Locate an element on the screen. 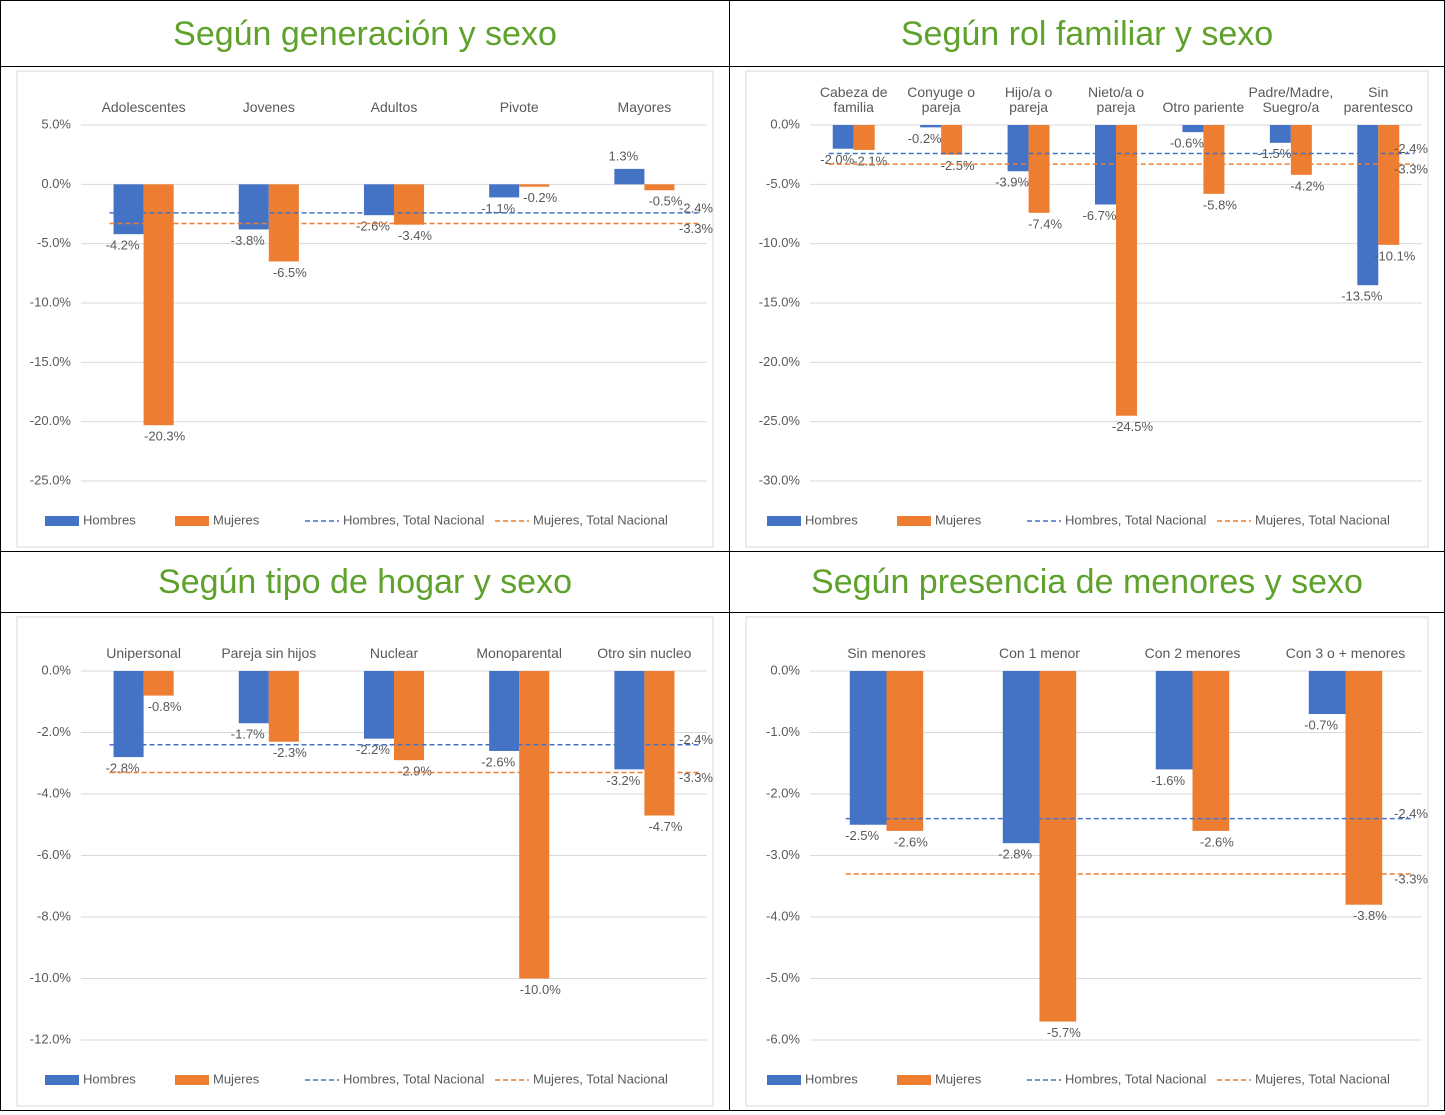 This screenshot has width=1445, height=1115. reference-label: -3.3% is located at coordinates (1411, 169).